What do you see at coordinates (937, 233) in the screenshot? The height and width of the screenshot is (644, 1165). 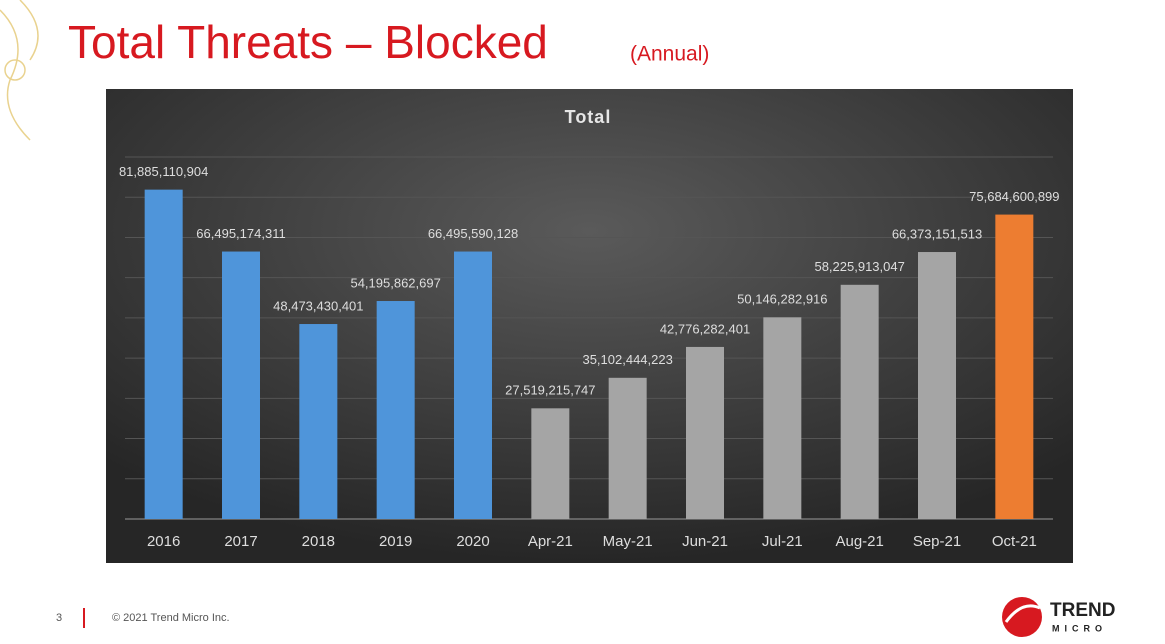 I see `data-label: 66,373,151,513` at bounding box center [937, 233].